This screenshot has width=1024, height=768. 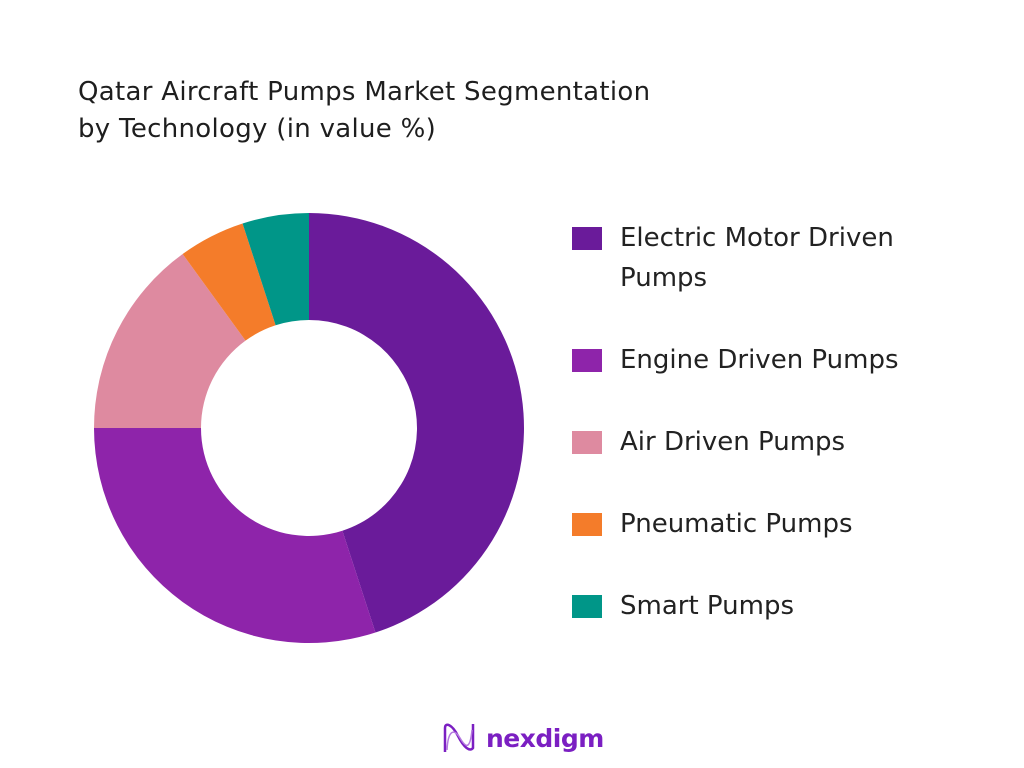 I want to click on legend-label: Pneumatic Pumps, so click(x=736, y=524).